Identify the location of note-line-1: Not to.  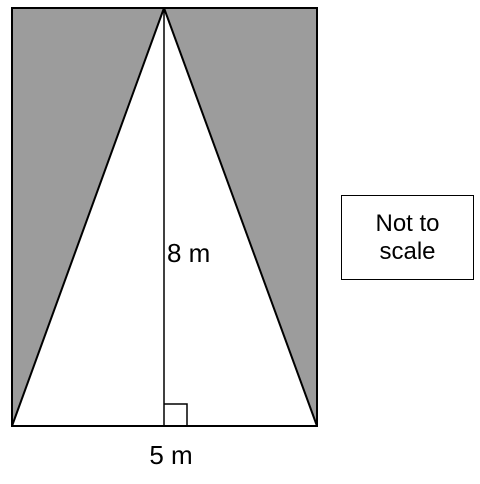
(407, 223).